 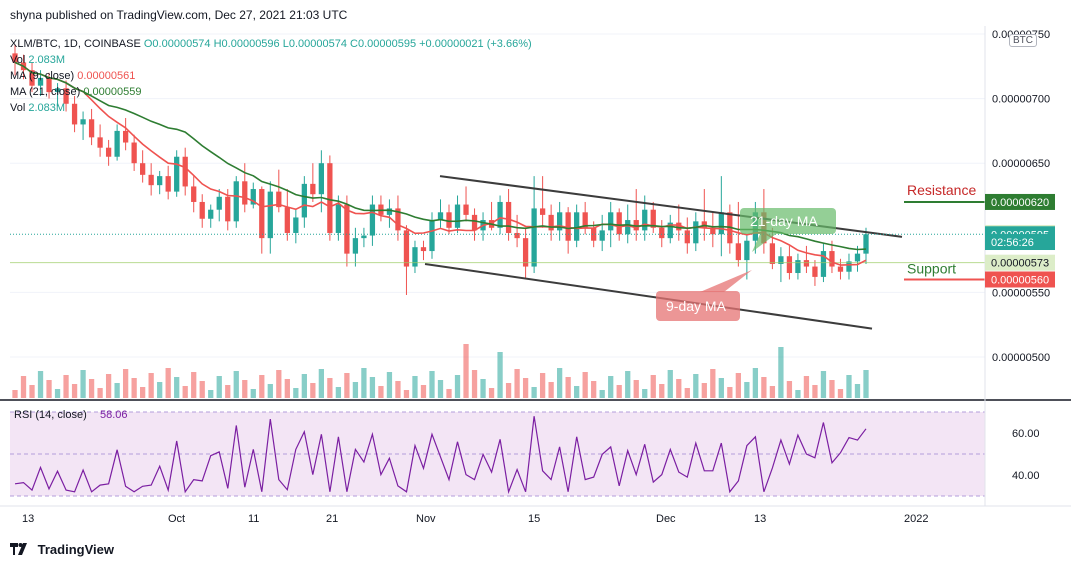 What do you see at coordinates (726, 281) in the screenshot?
I see `ma9-callout-pointer` at bounding box center [726, 281].